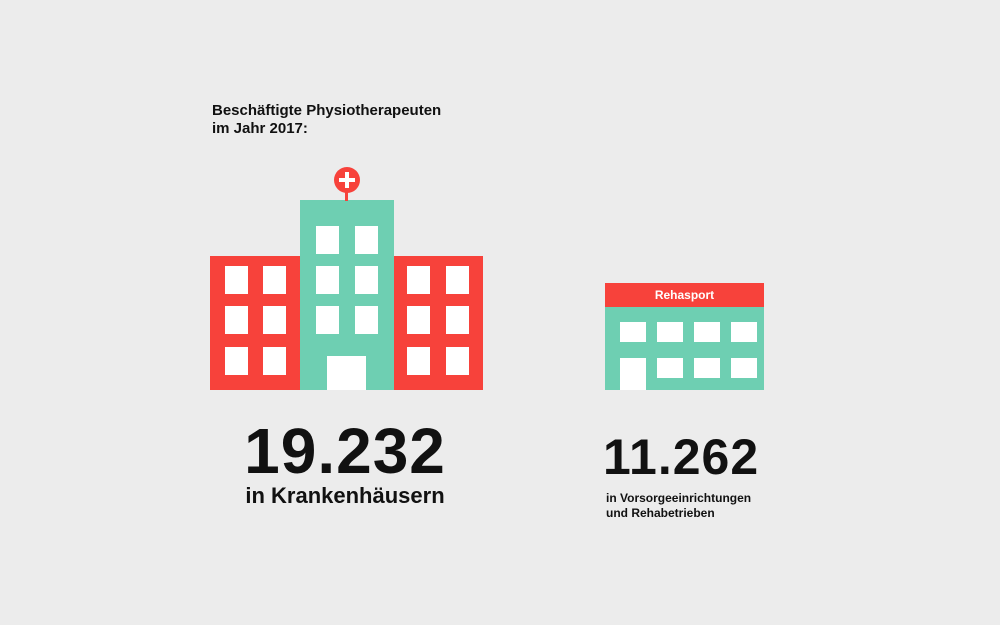  I want to click on hospital-door, so click(346, 373).